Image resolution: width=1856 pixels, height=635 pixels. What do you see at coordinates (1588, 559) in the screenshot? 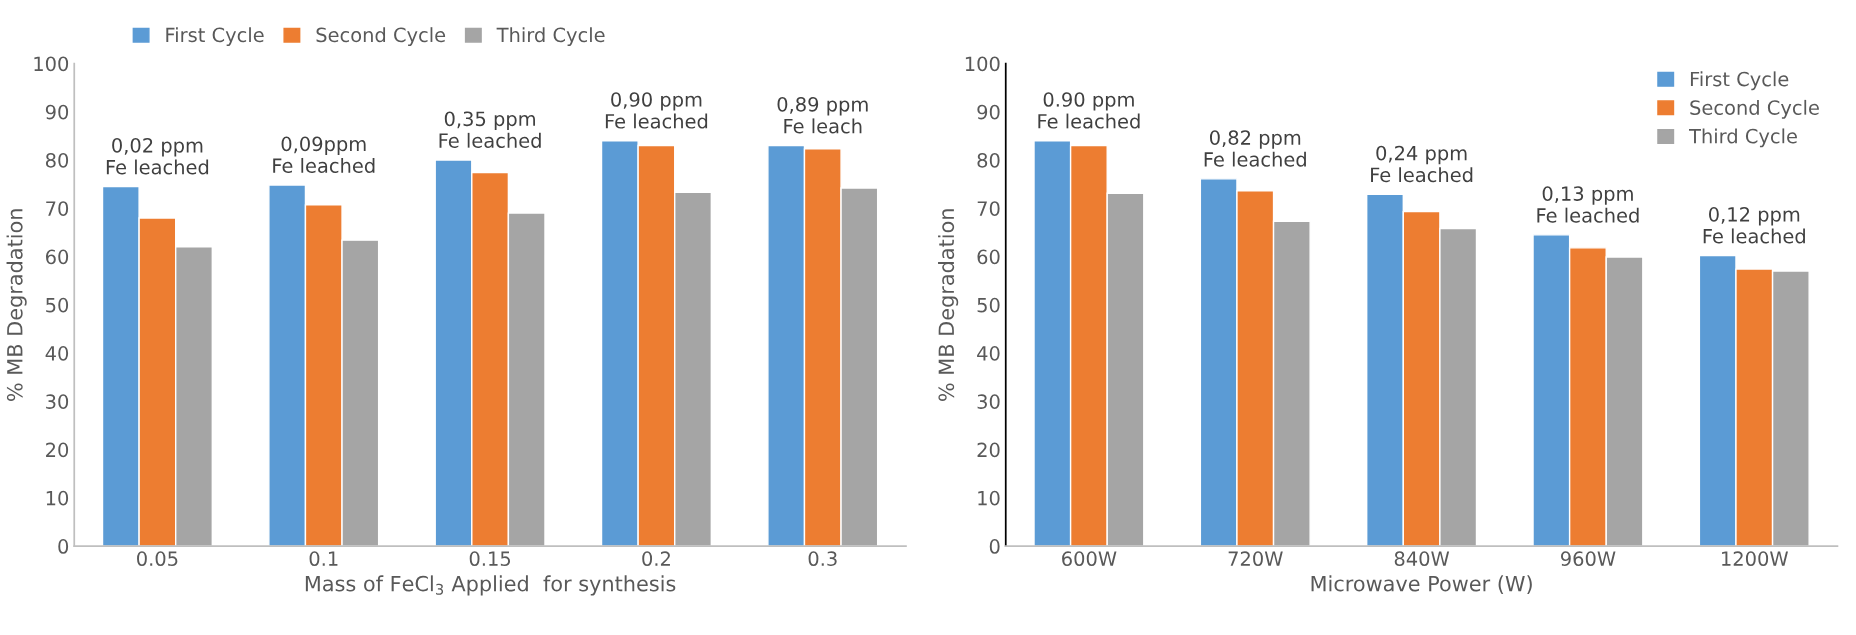
I see `x-tick-label: 960W` at bounding box center [1588, 559].